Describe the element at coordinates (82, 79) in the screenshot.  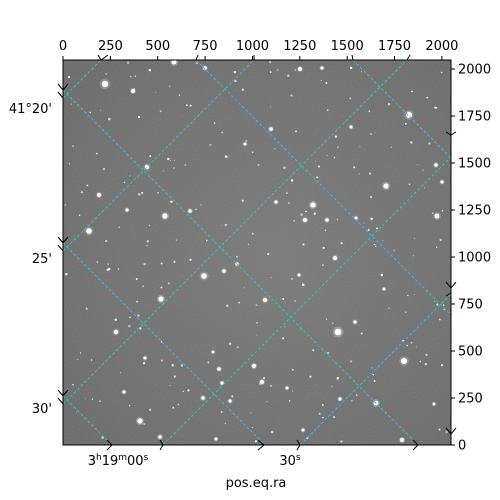
I see `grid-line-ra` at that location.